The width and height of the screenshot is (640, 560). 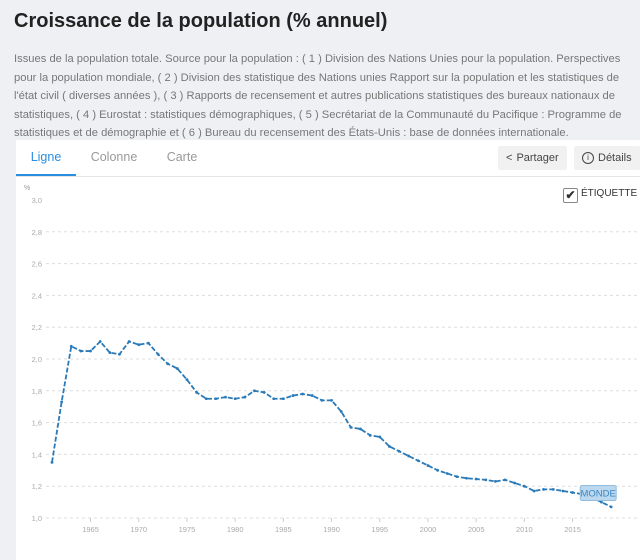 What do you see at coordinates (588, 158) in the screenshot?
I see `info-icon: i` at bounding box center [588, 158].